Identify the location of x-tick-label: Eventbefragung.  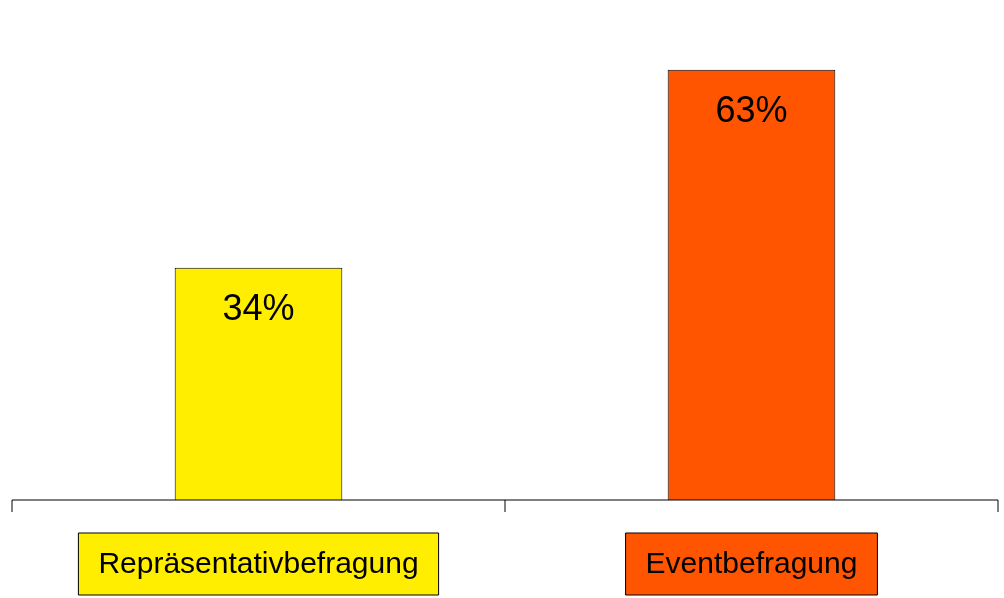
(751, 563).